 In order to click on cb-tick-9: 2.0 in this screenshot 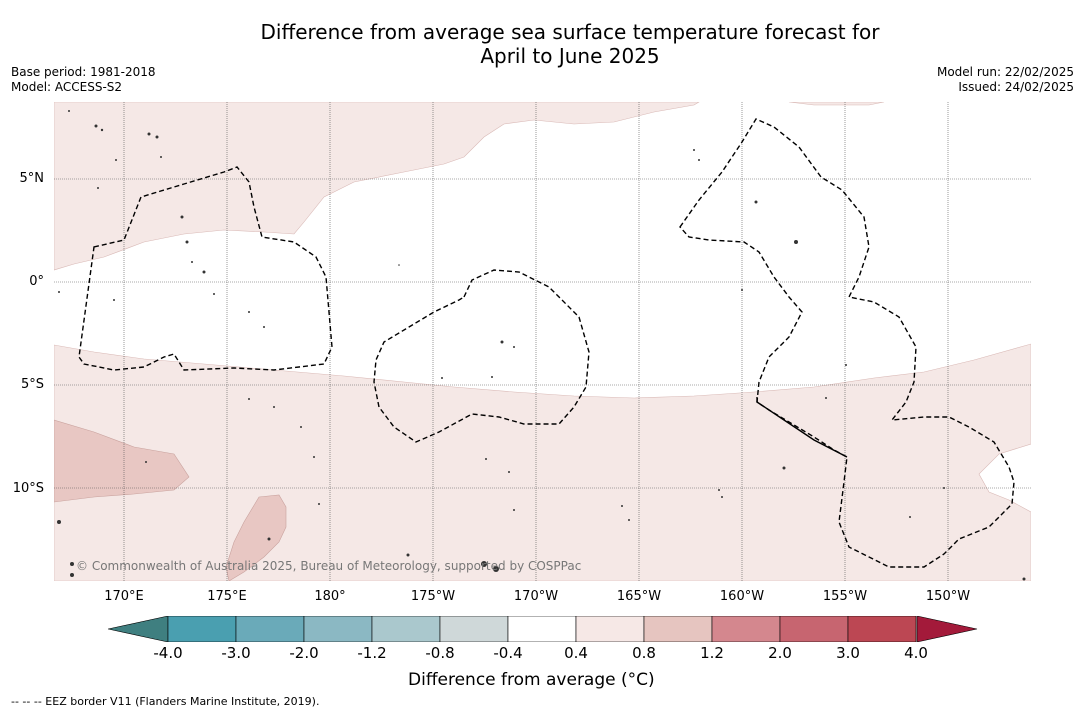, I will do `click(780, 653)`.